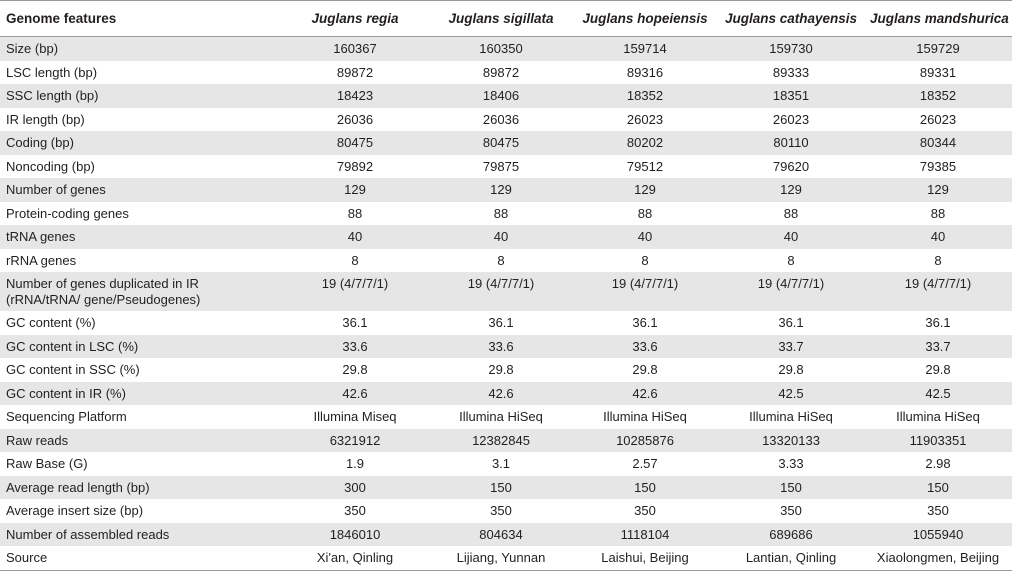 This screenshot has height=588, width=1012. Describe the element at coordinates (140, 18) in the screenshot. I see `column-header-genome-features: Genome features` at that location.